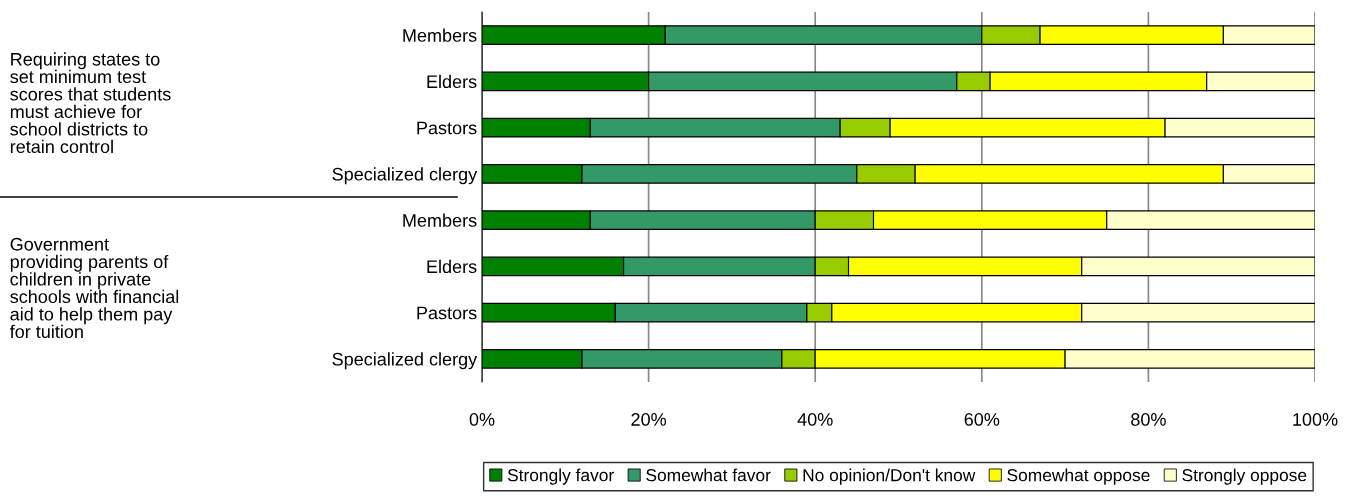  I want to click on legend-label: Somewhat oppose, so click(1078, 476).